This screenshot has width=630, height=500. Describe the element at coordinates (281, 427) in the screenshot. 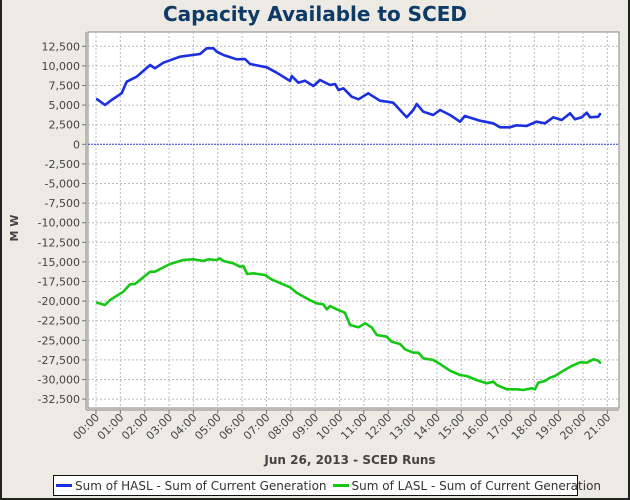

I see `x-tick-label: 08:00` at that location.